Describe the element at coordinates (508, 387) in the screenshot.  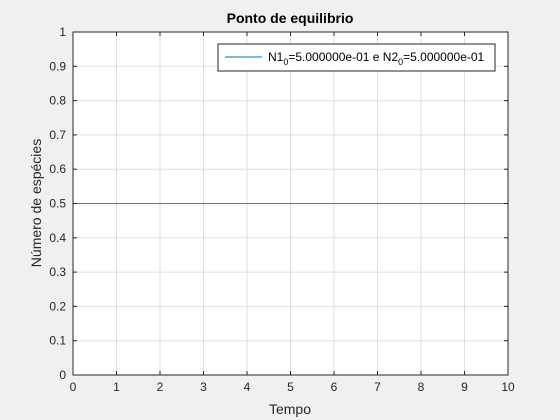
I see `x-tick-label: 10` at that location.